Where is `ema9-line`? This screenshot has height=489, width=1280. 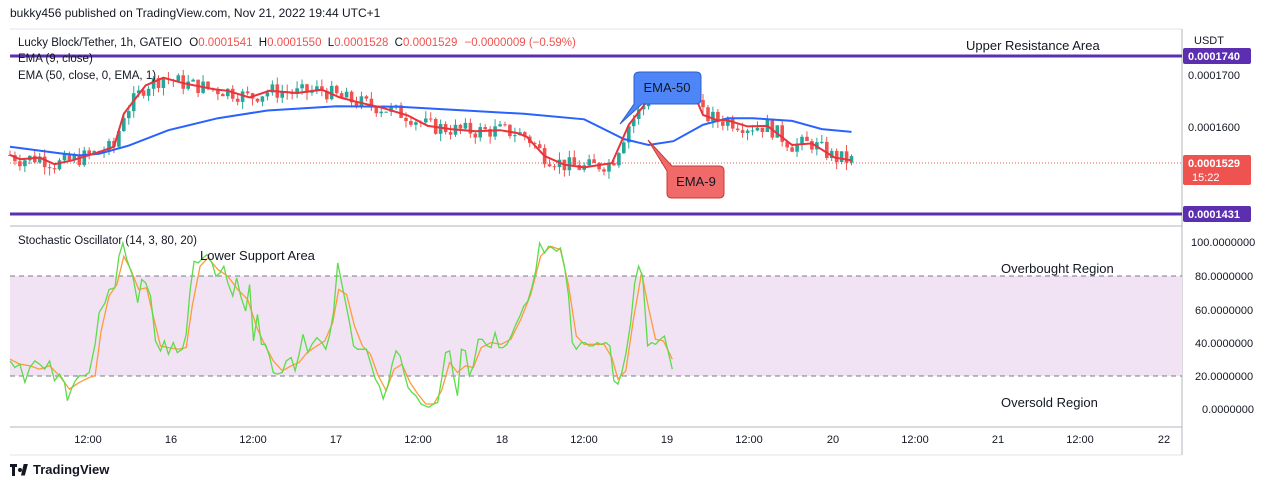 ema9-line is located at coordinates (430, 122).